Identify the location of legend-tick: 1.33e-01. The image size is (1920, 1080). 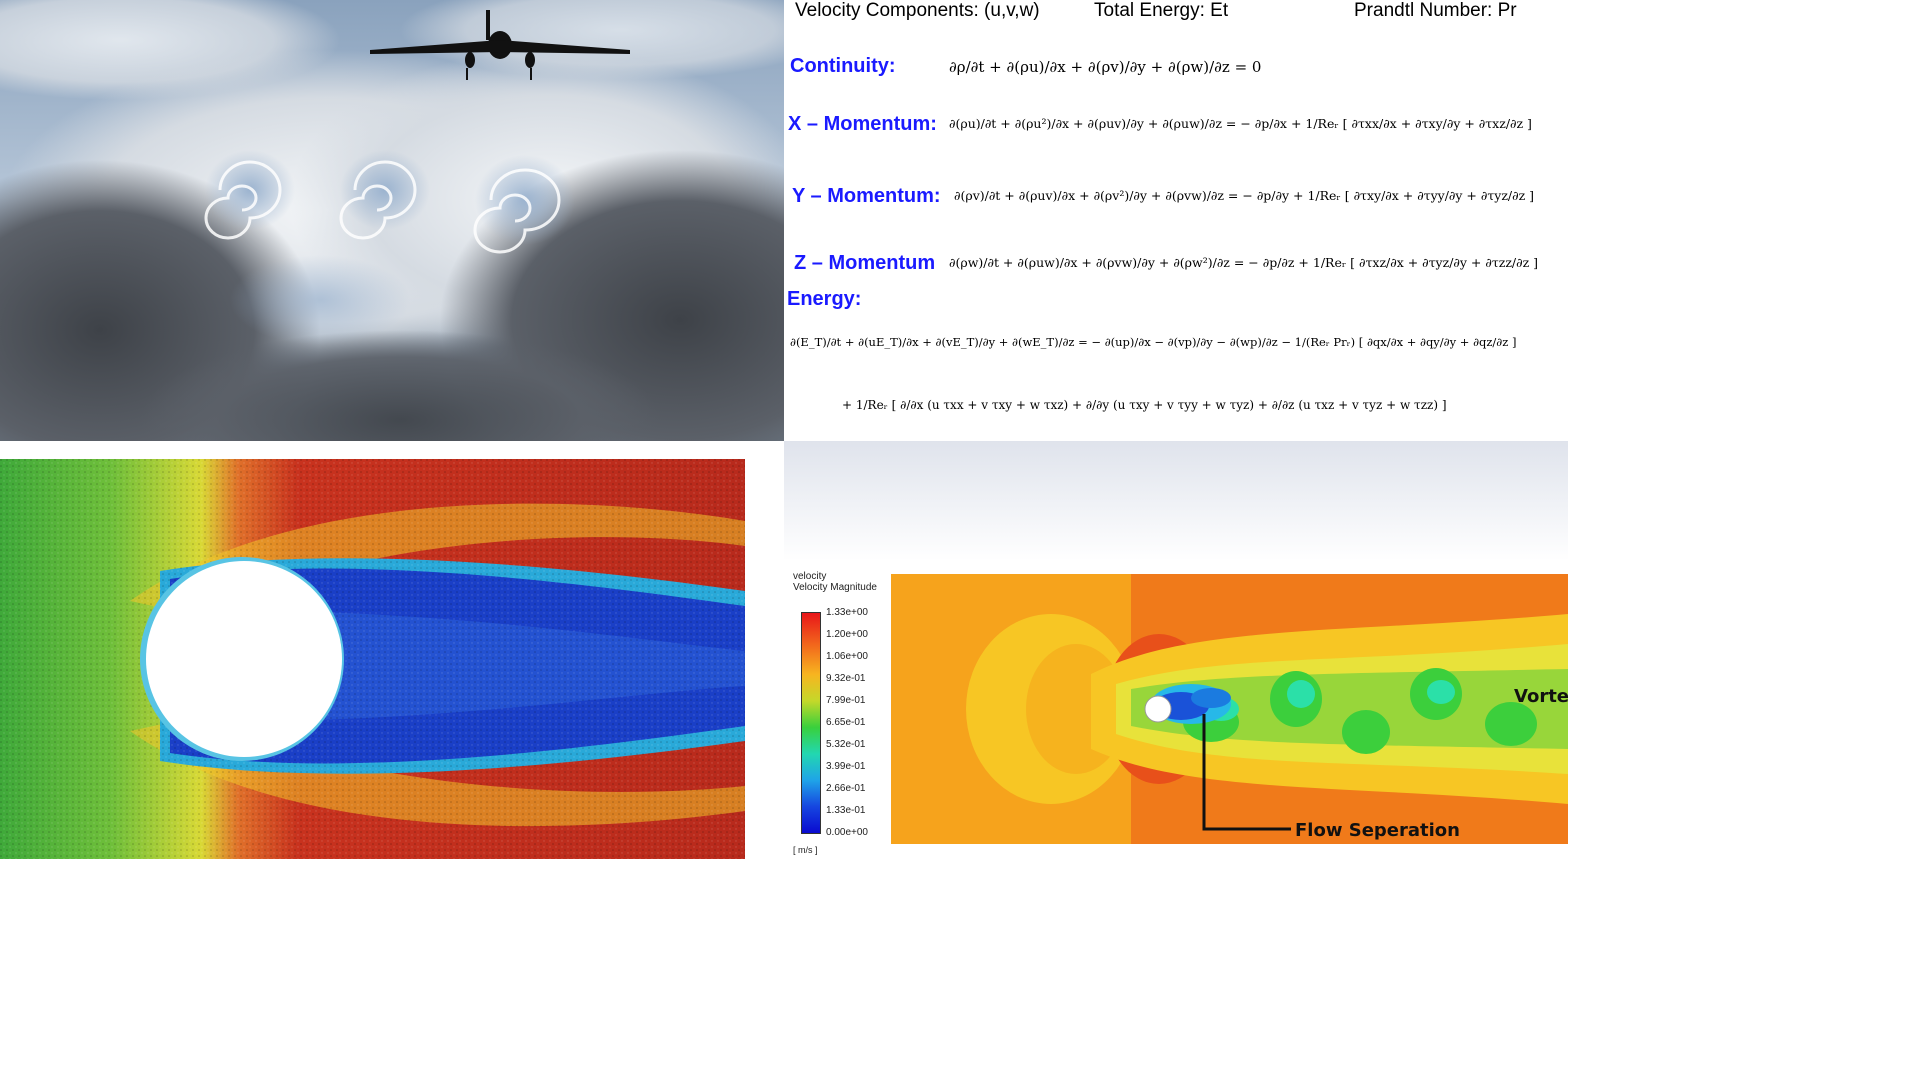
(846, 810).